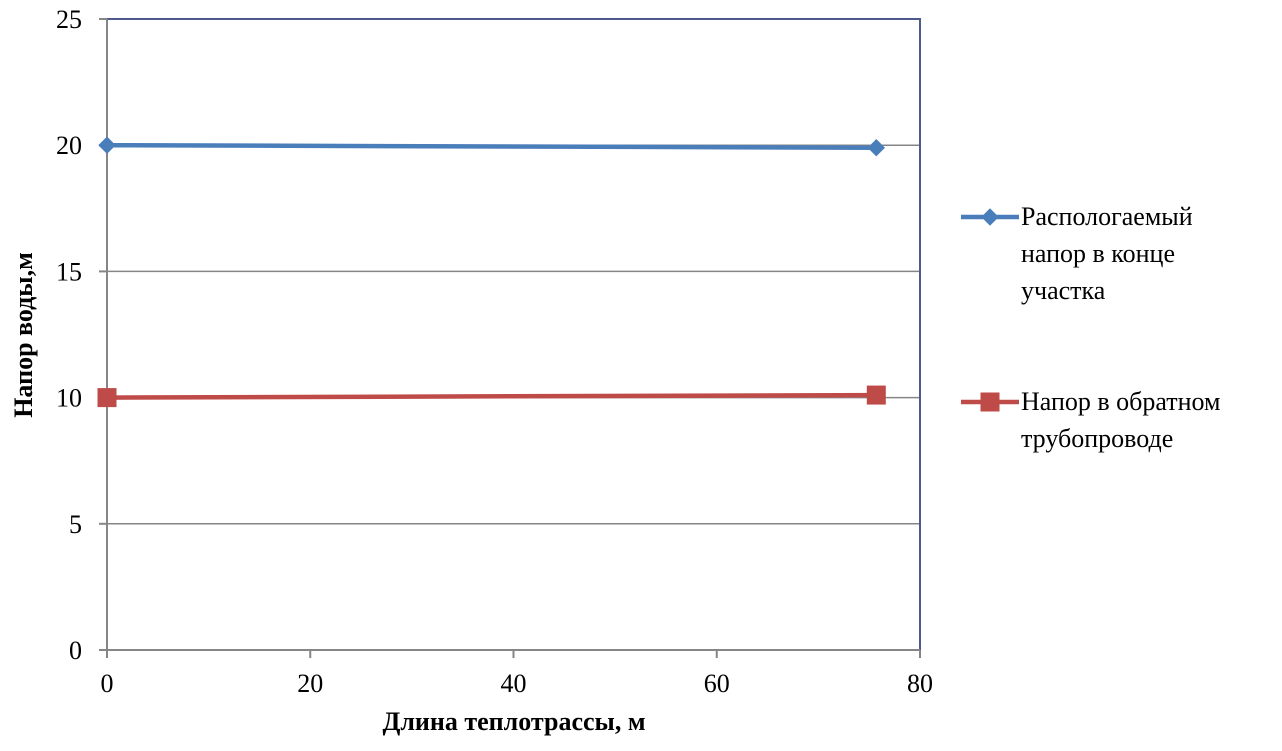  What do you see at coordinates (75, 650) in the screenshot?
I see `y-tick-label: 0` at bounding box center [75, 650].